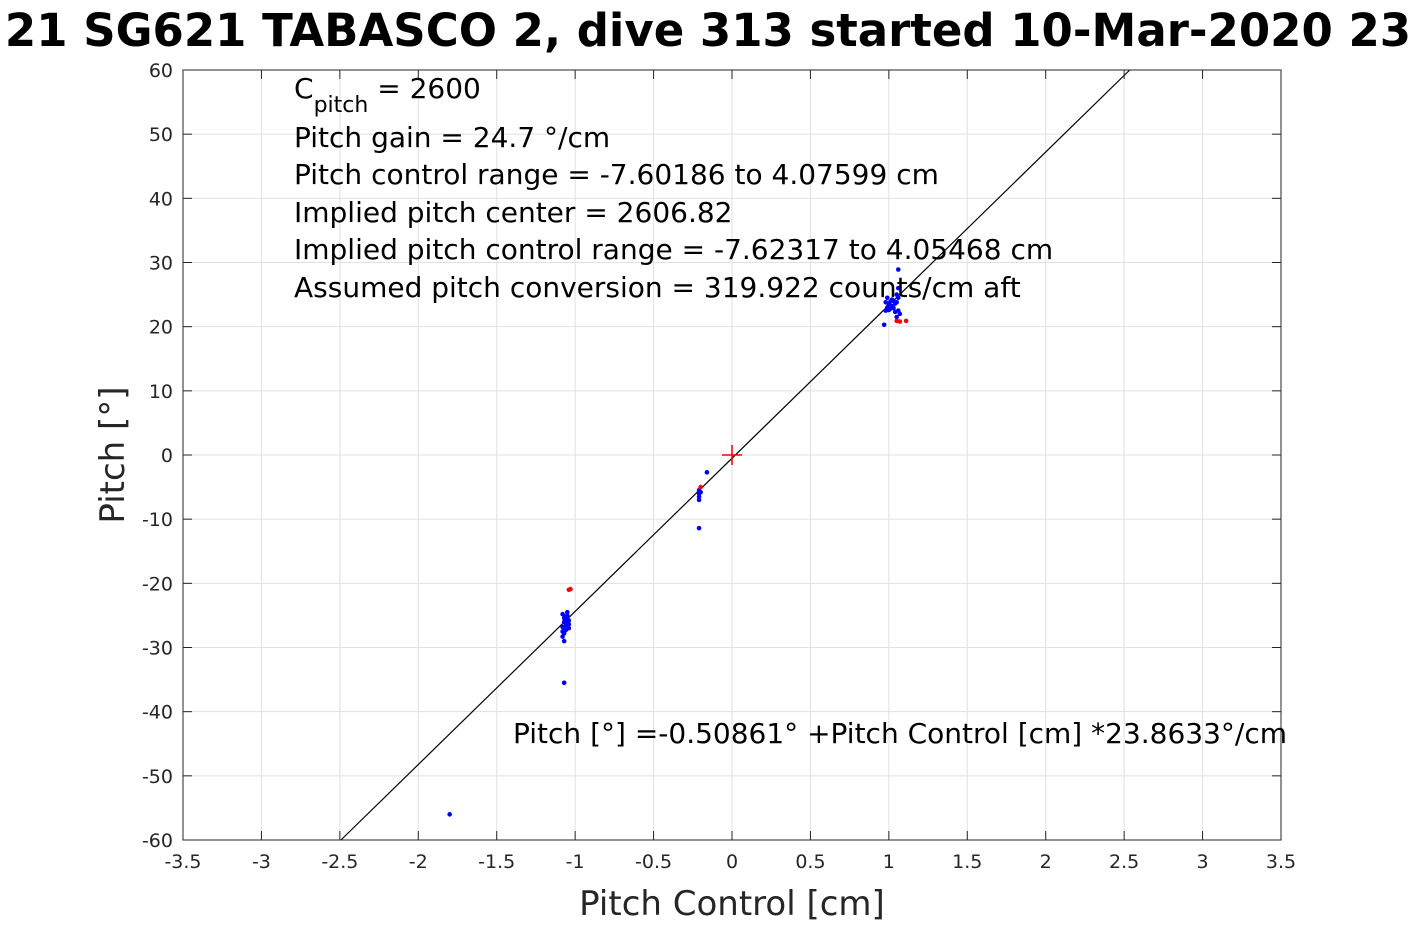 The width and height of the screenshot is (1417, 945). What do you see at coordinates (182, 862) in the screenshot?
I see `x-tick-label: -3.5` at bounding box center [182, 862].